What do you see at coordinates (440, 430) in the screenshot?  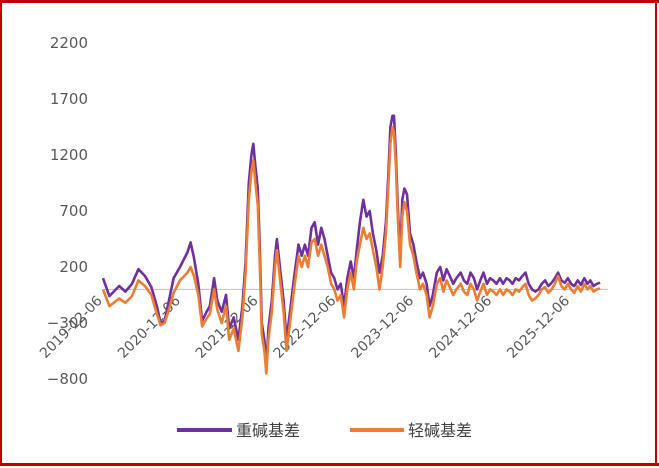 I see `legend-label-series-2: 轻碱基差` at bounding box center [440, 430].